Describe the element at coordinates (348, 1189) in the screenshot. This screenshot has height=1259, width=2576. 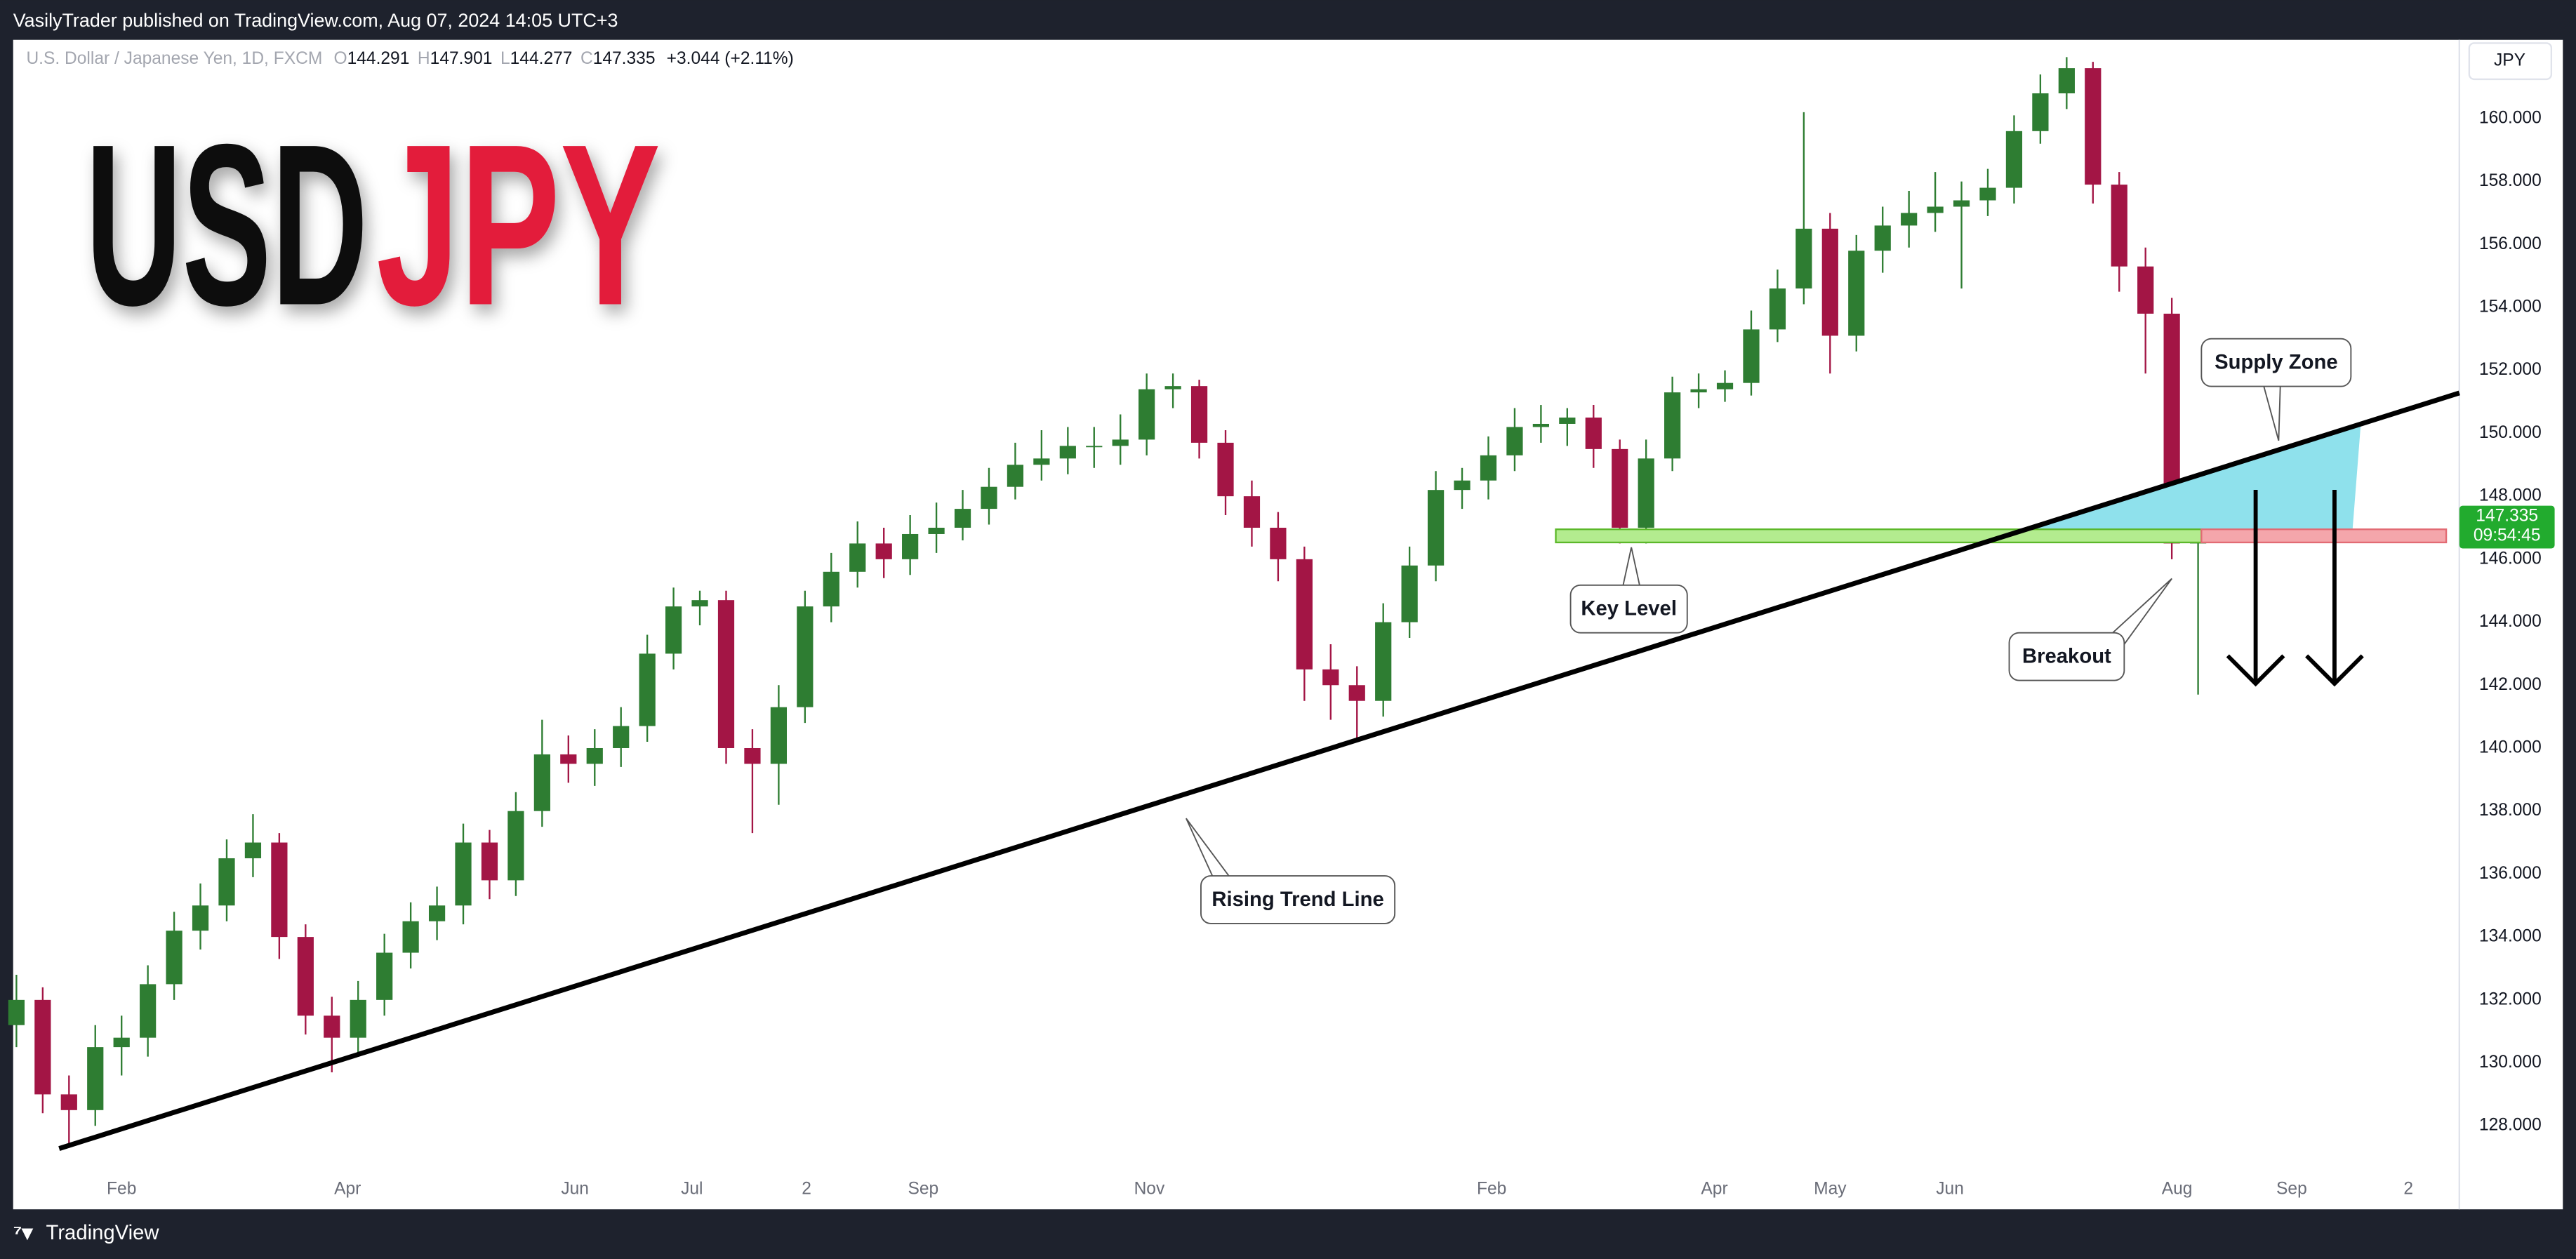
I see `x-tick-label: Apr` at that location.